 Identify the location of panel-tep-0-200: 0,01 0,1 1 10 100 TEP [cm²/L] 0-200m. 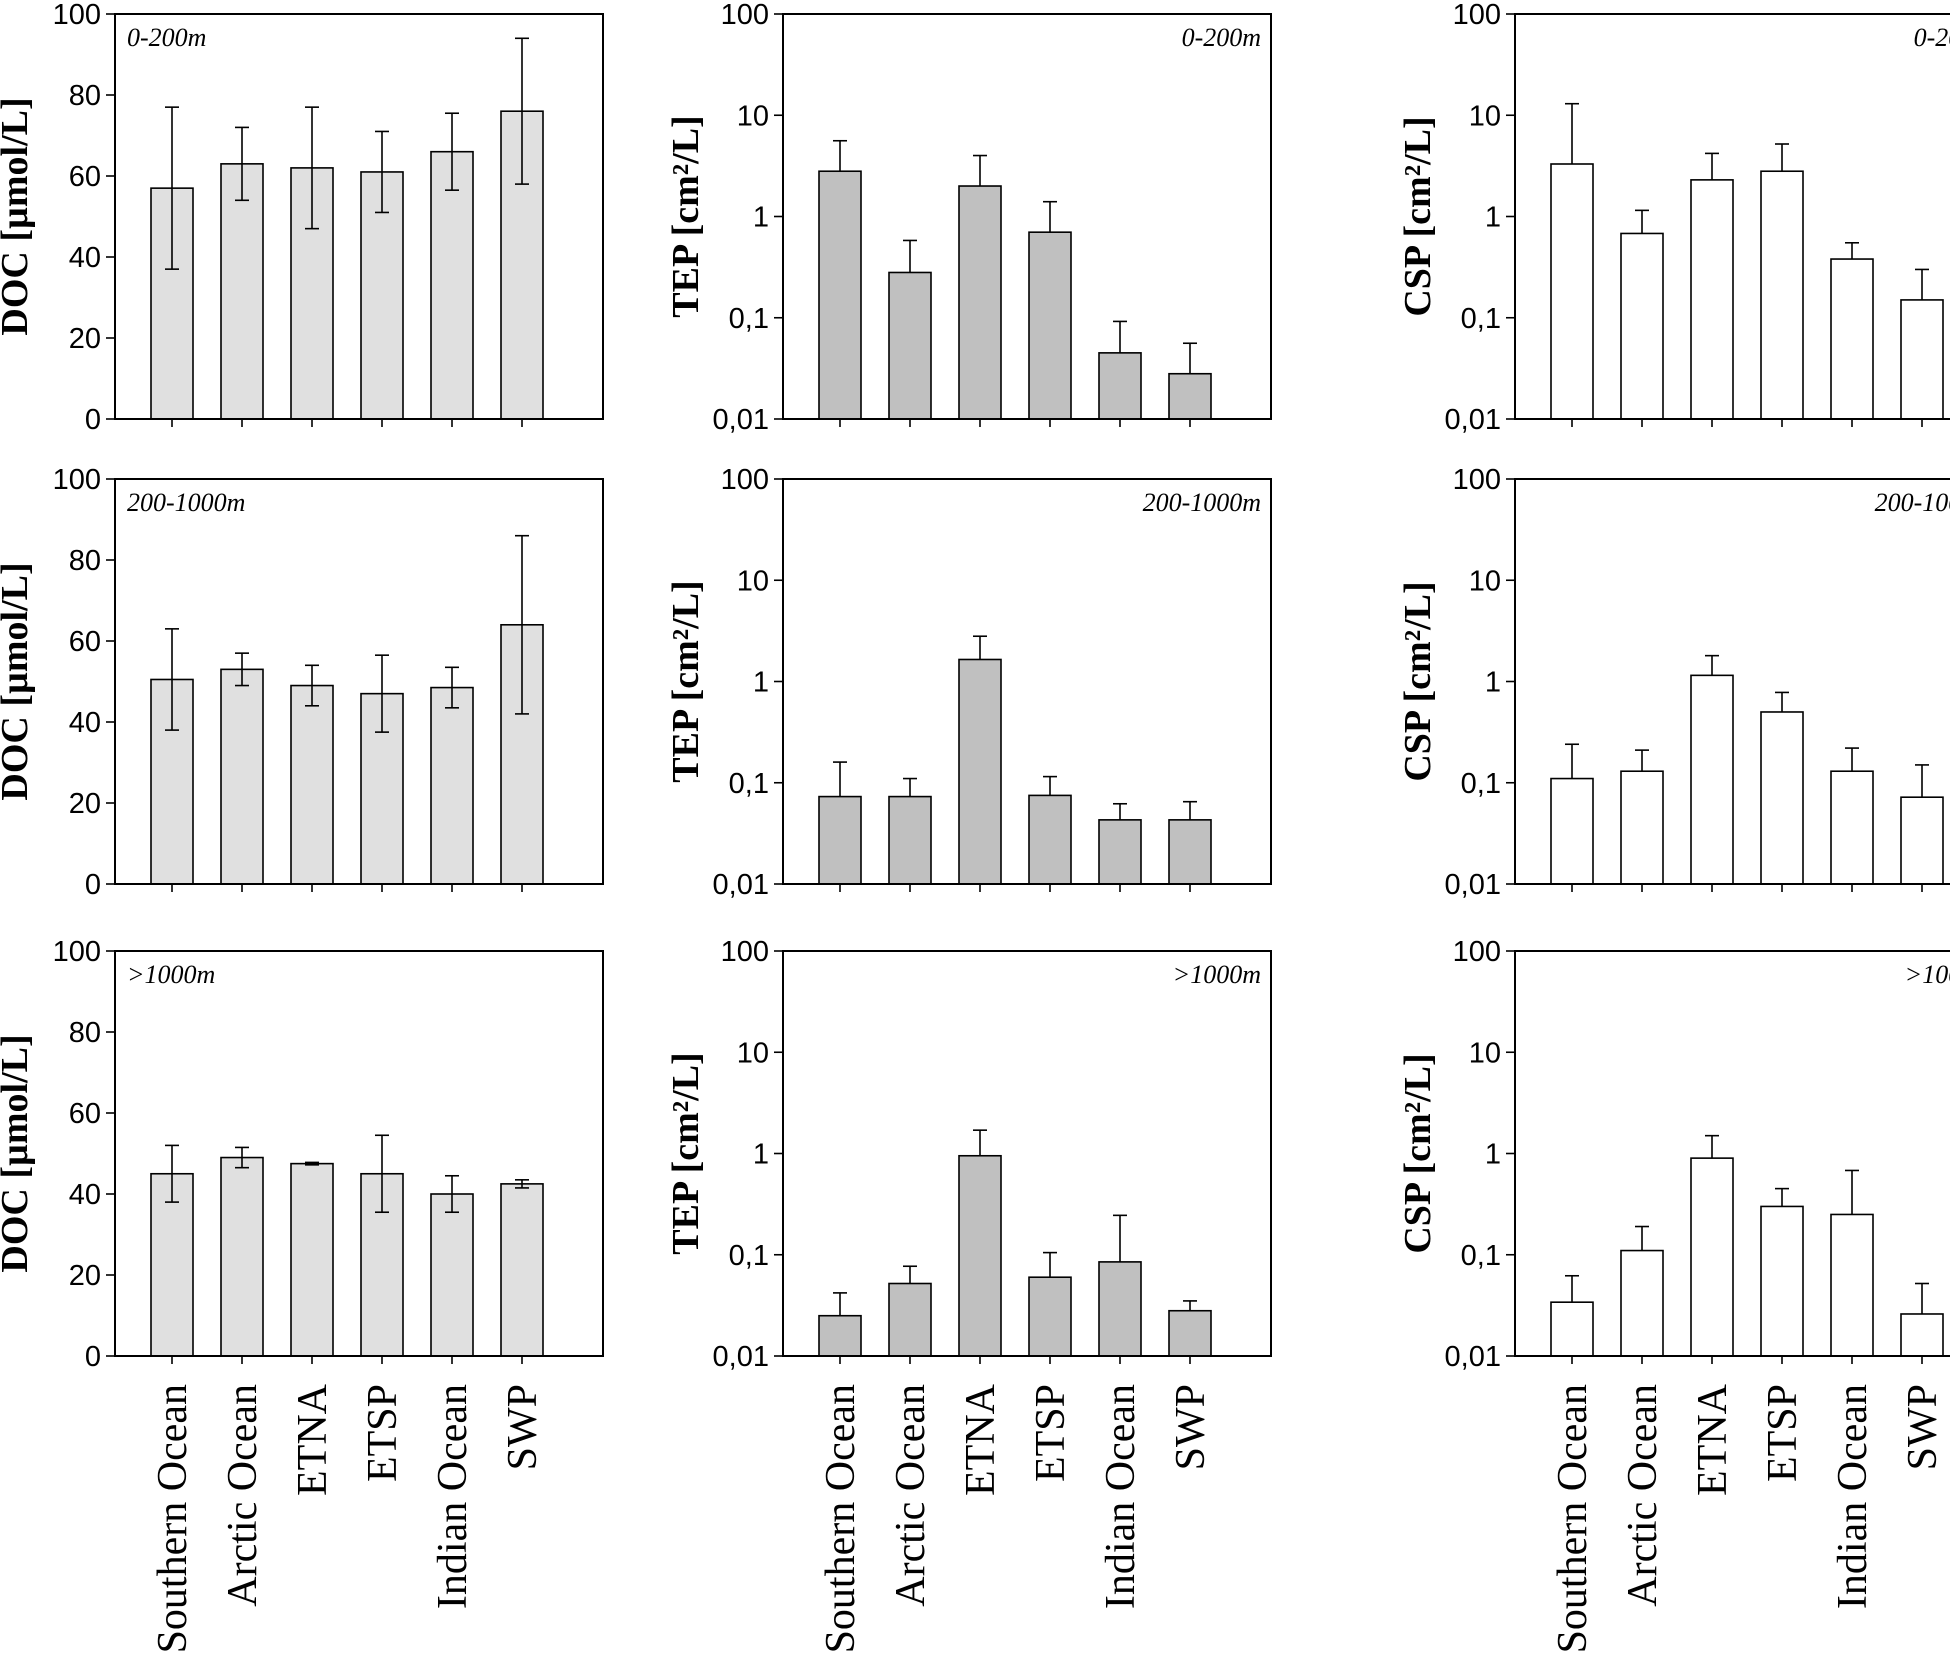
(968, 218).